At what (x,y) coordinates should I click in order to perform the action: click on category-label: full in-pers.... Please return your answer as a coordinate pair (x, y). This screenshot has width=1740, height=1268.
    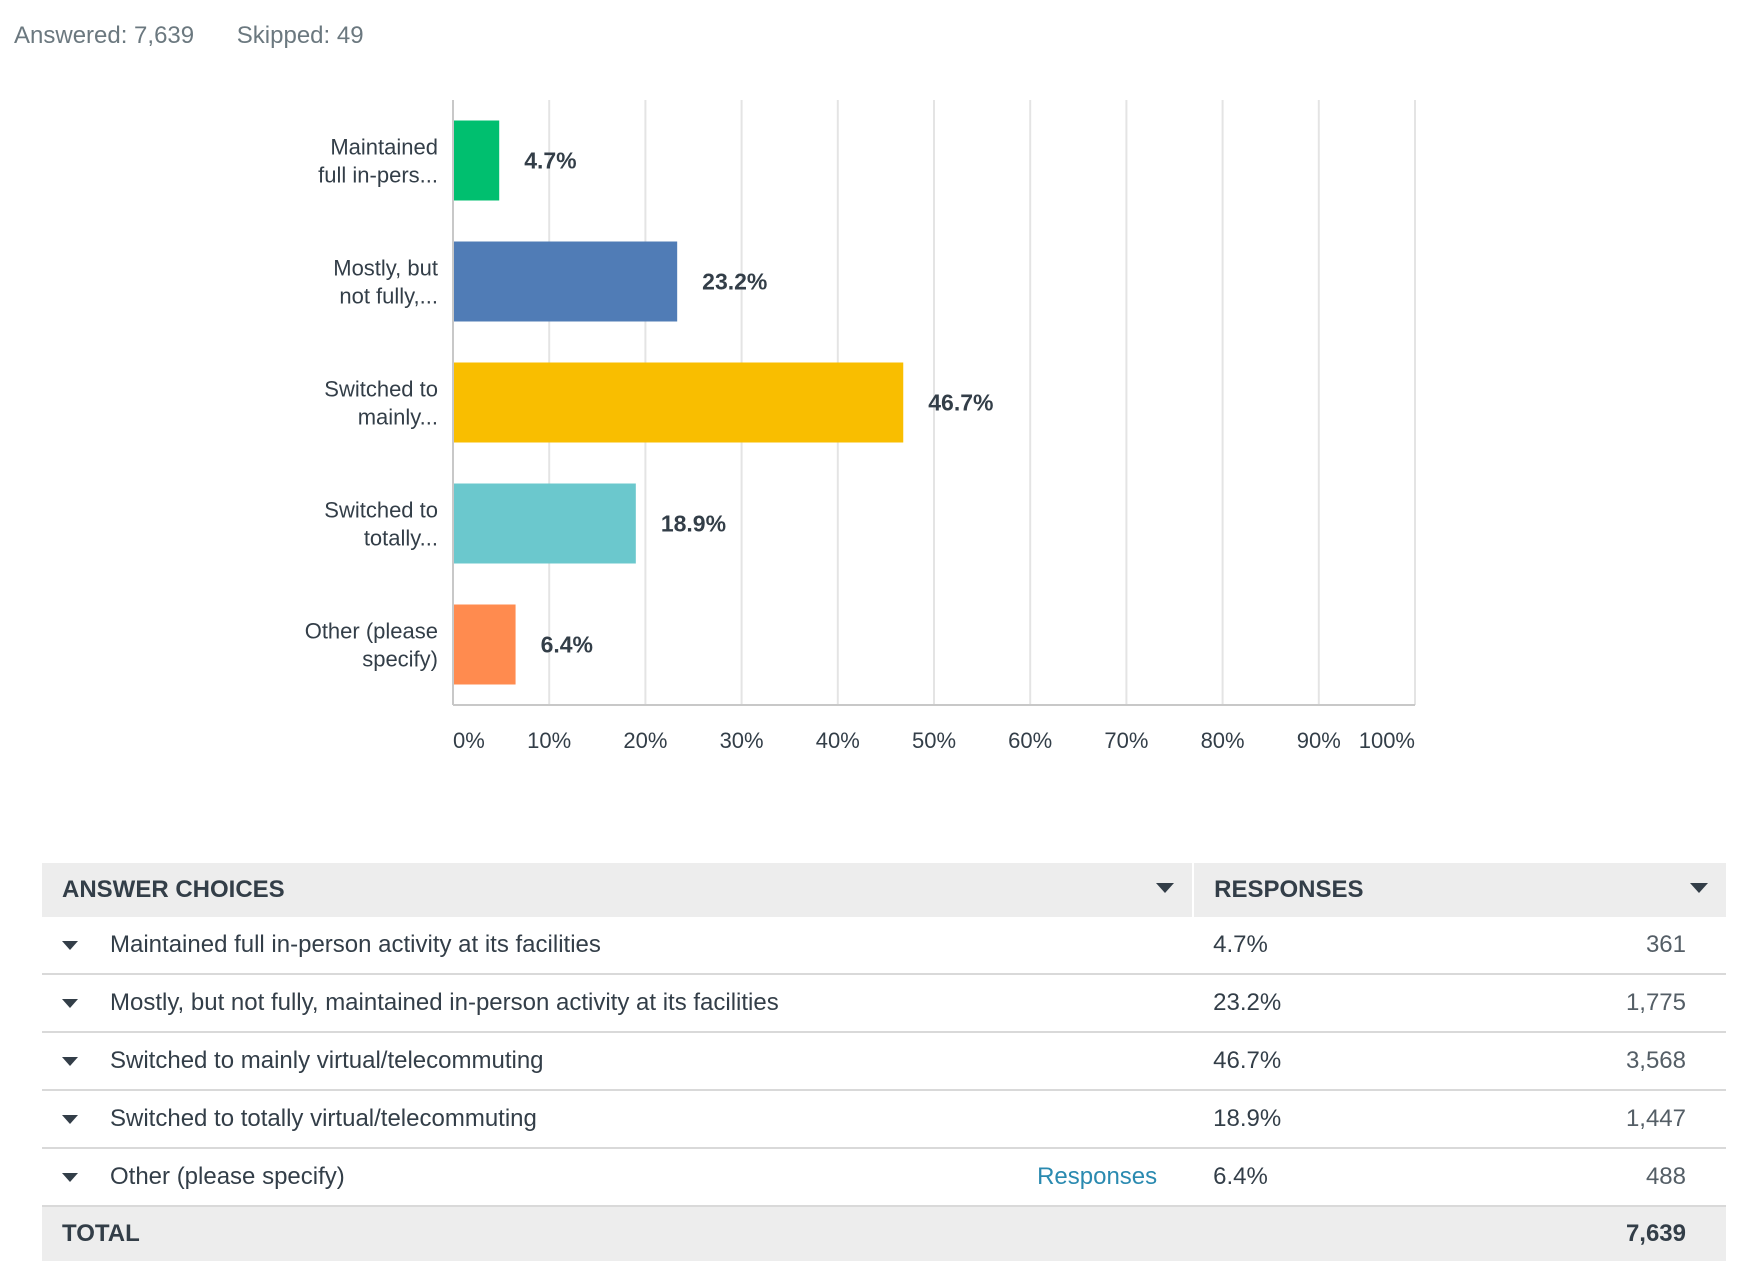
    Looking at the image, I should click on (378, 175).